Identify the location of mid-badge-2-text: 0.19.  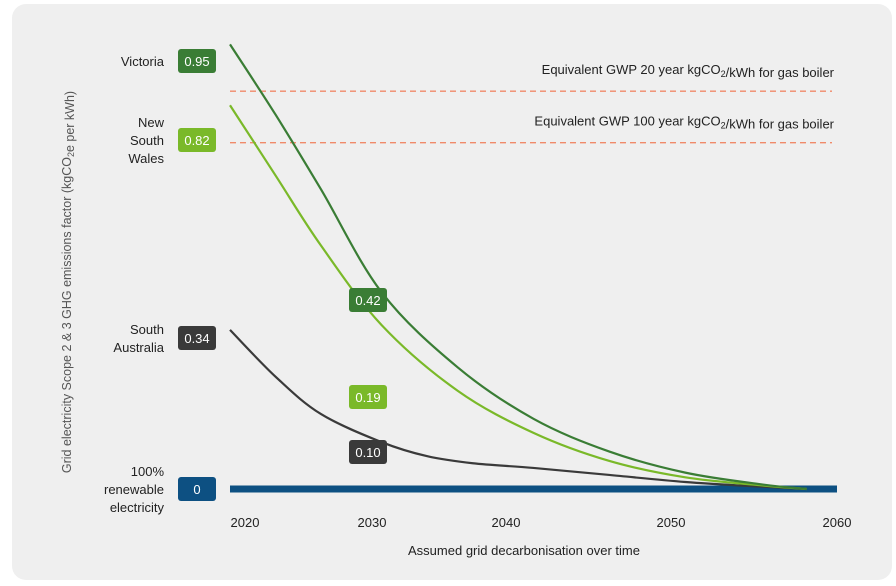
(367, 397).